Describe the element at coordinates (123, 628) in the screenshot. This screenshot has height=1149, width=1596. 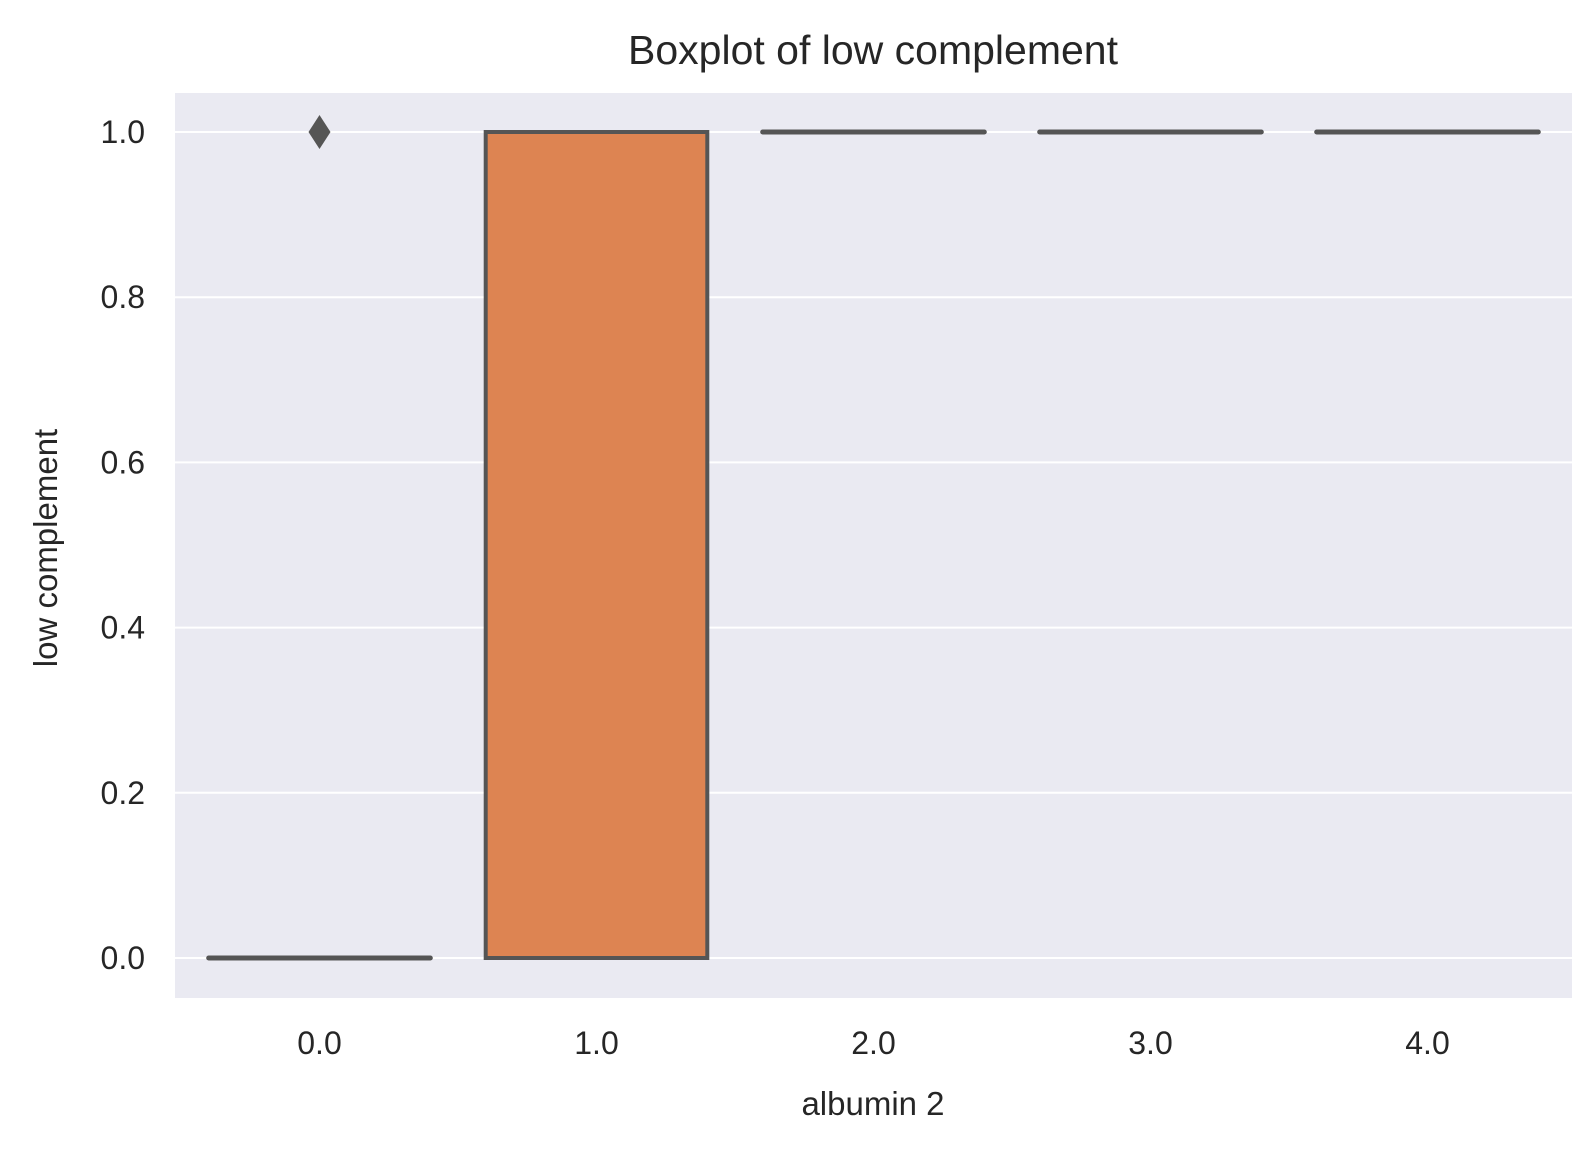
I see `y-tick-label: 0.4` at that location.